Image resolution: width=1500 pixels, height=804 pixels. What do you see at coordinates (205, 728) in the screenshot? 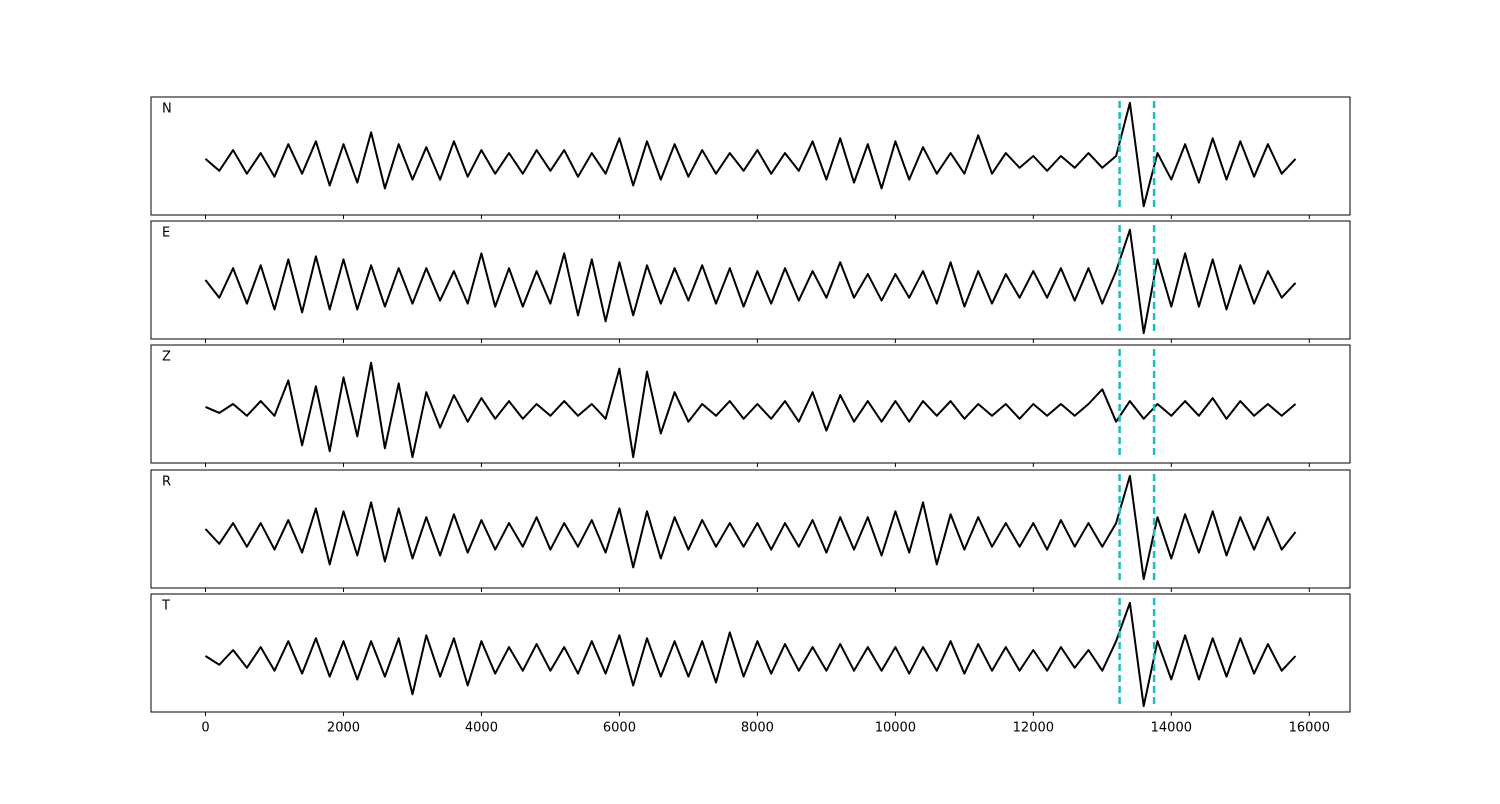
I see `x-tick-label: 0` at bounding box center [205, 728].